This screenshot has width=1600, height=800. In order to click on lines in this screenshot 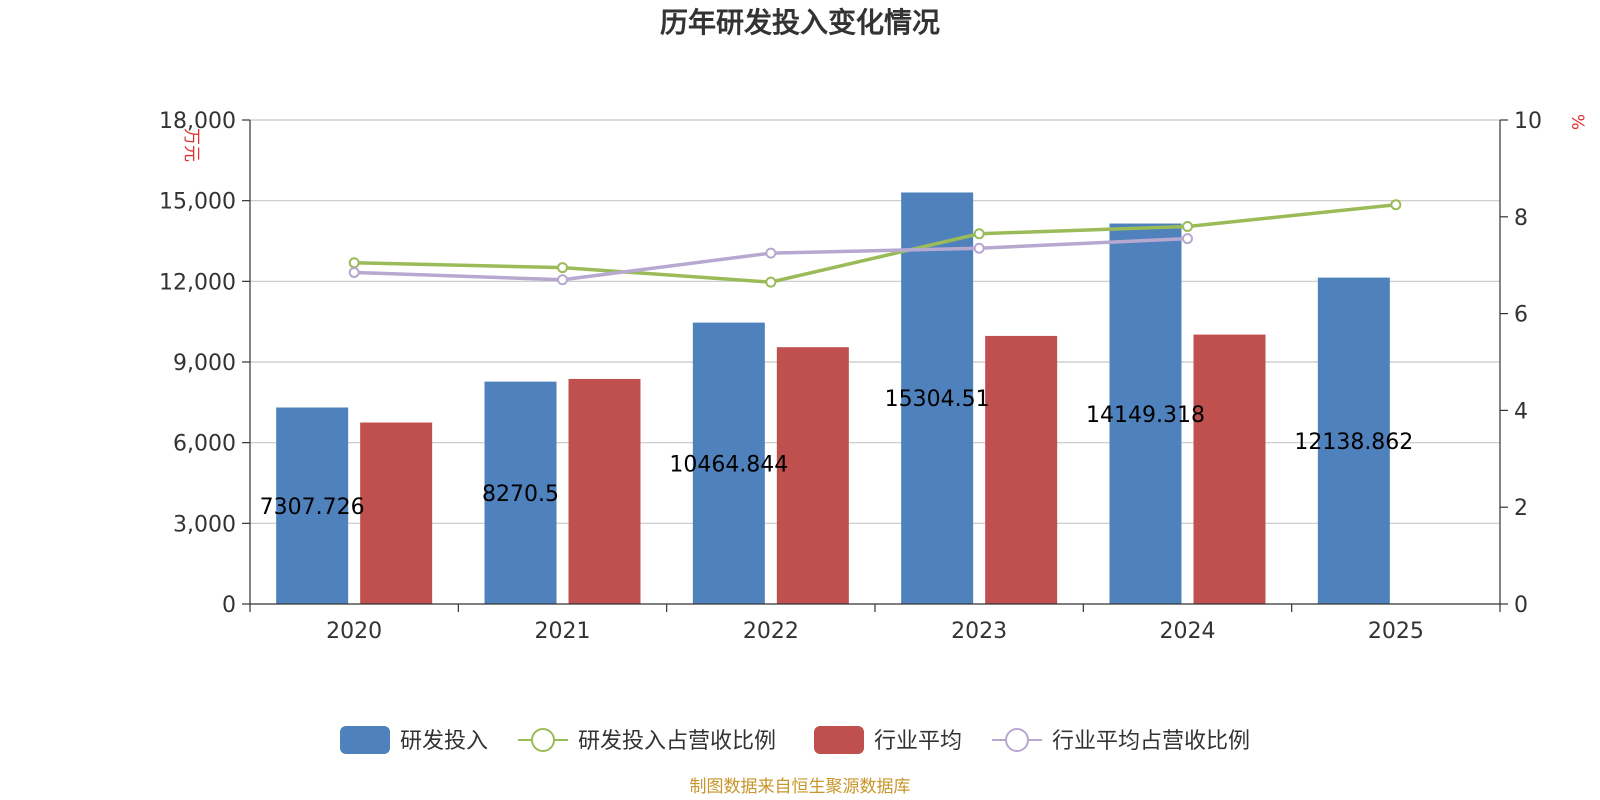, I will do `click(875, 243)`.